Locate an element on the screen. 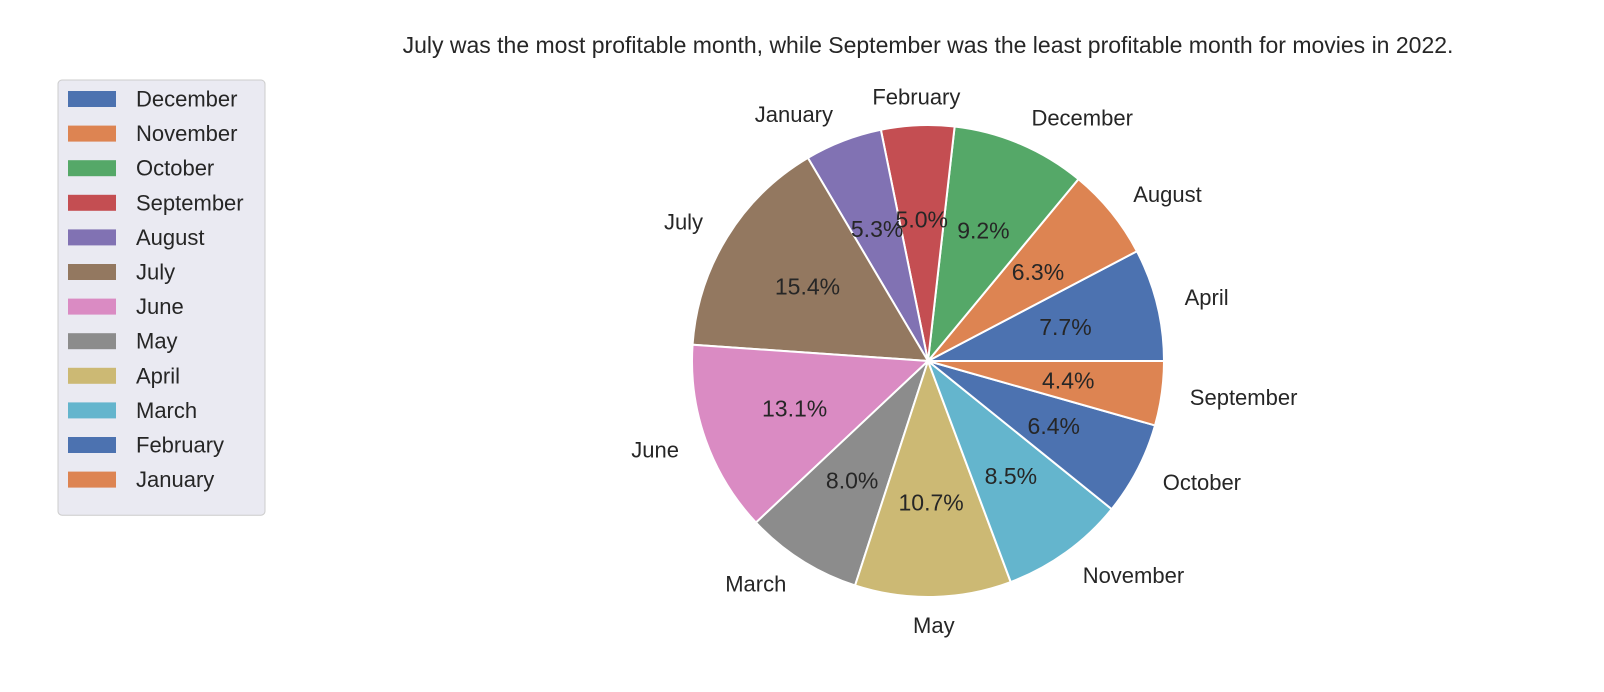 The width and height of the screenshot is (1604, 692). pie-slice-june is located at coordinates (811, 433).